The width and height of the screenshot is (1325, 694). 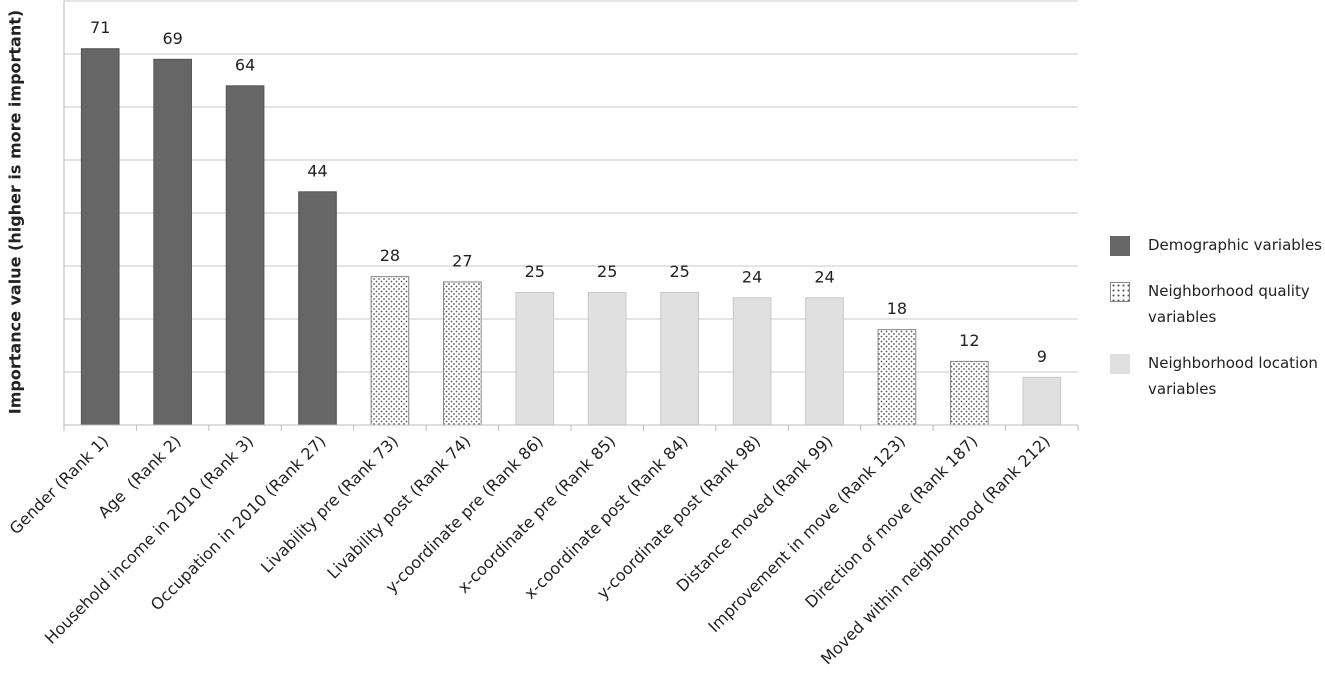 What do you see at coordinates (59, 485) in the screenshot?
I see `x-tick-label: Gender (Rank 1)` at bounding box center [59, 485].